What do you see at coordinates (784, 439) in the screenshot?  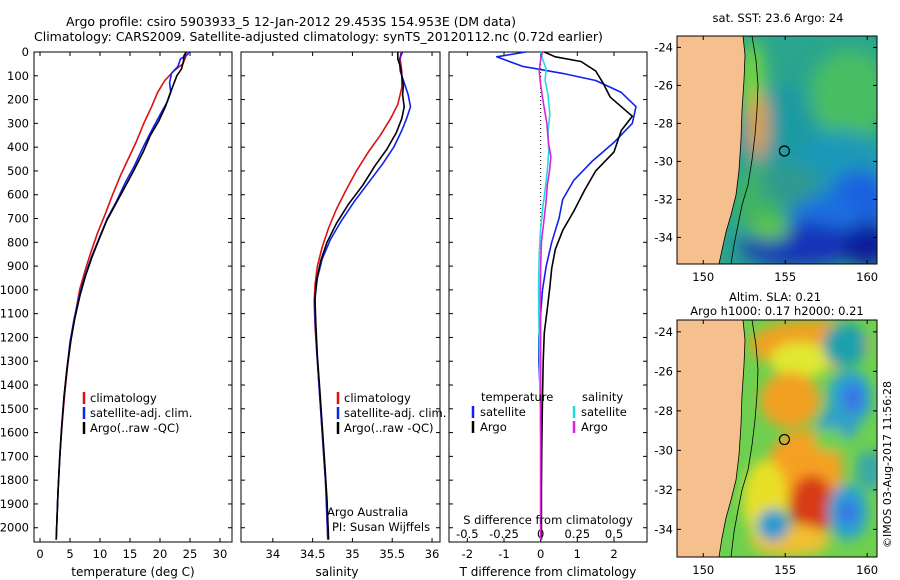 I see `sla-profile-marker` at bounding box center [784, 439].